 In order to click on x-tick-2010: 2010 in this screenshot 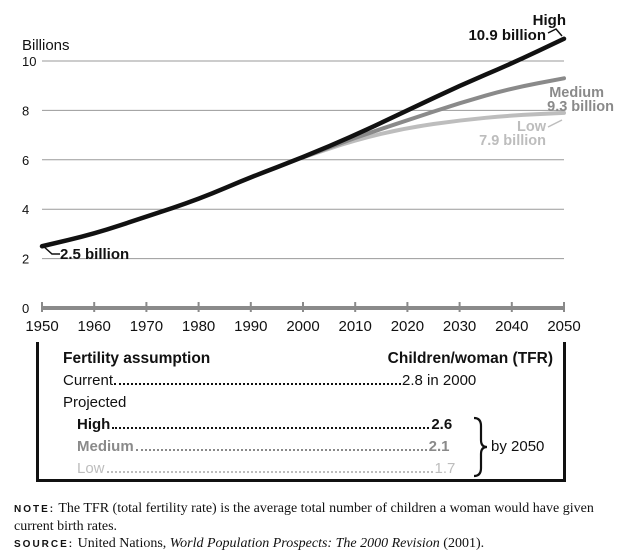, I will do `click(355, 326)`.